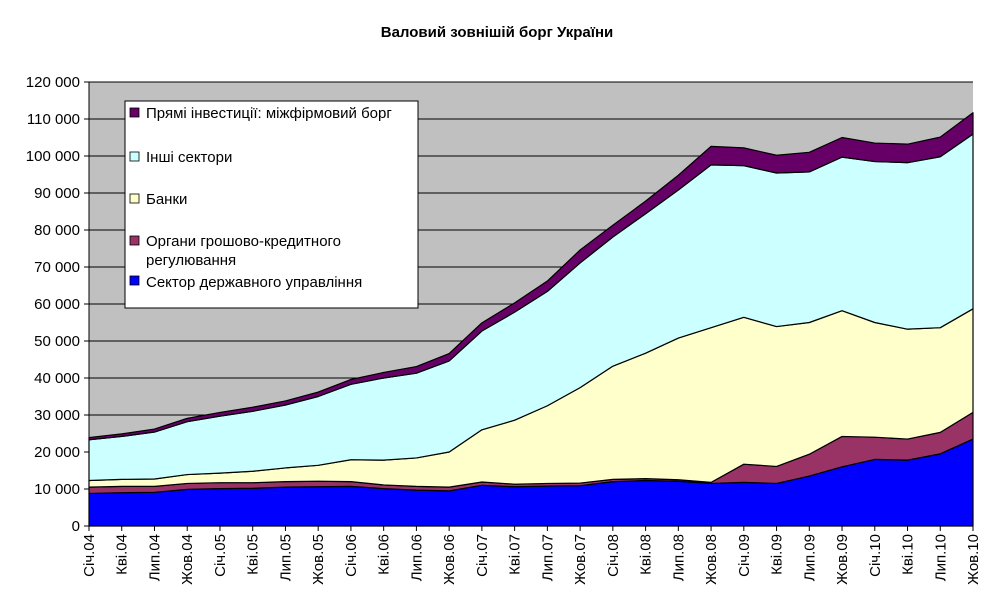  Describe the element at coordinates (134, 240) in the screenshot. I see `legend-swatch-monetary` at that location.